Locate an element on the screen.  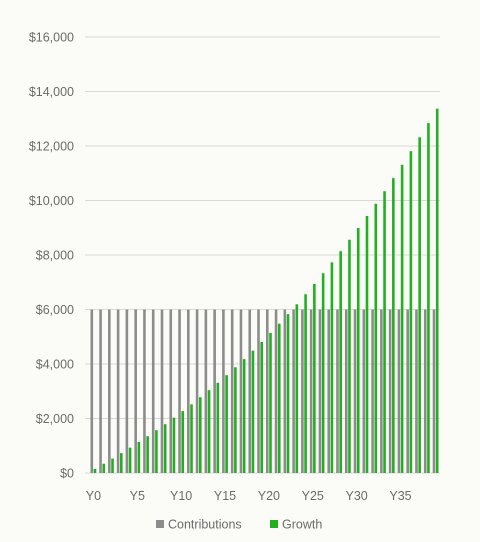
legend-label: Growth is located at coordinates (302, 525).